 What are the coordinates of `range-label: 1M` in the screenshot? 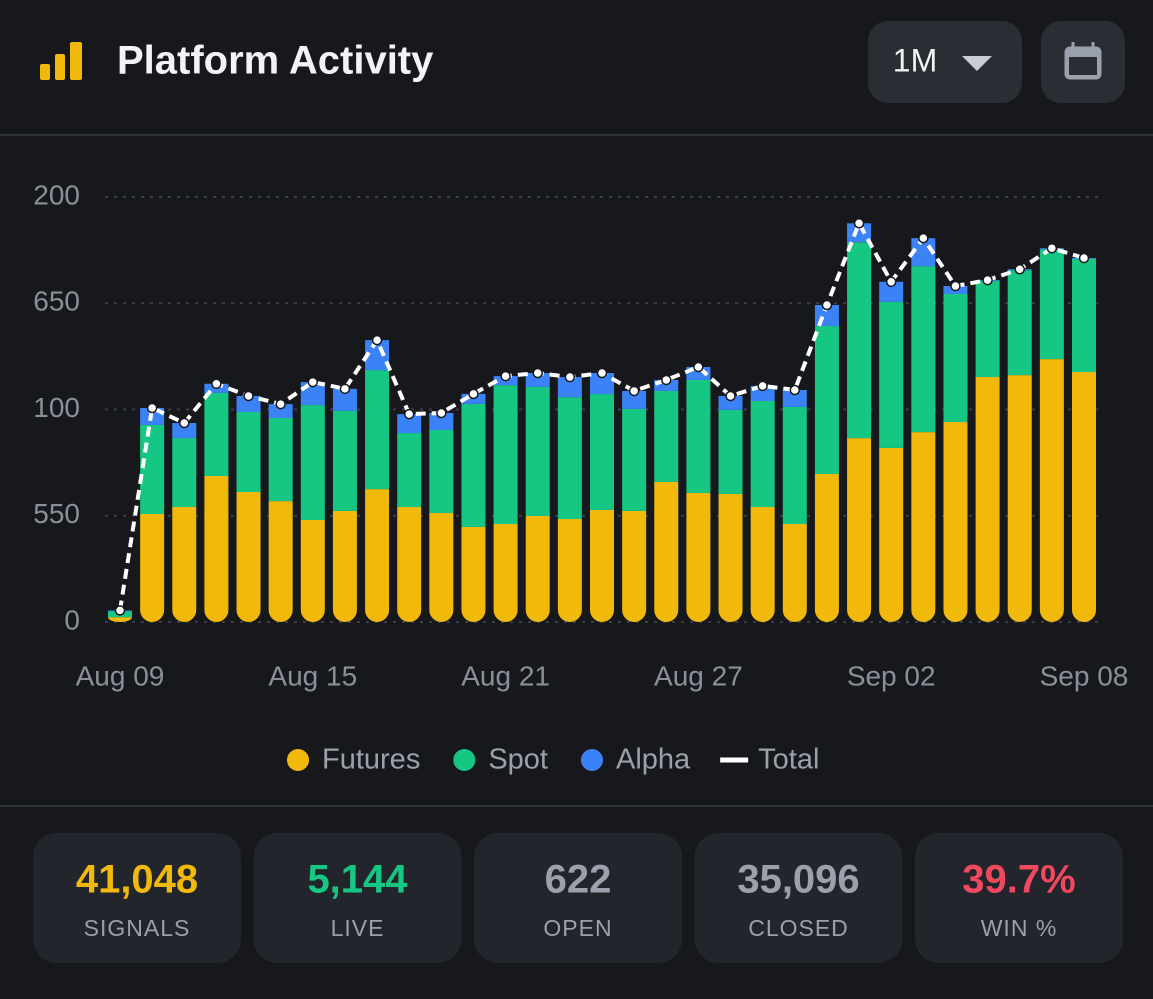 It's located at (915, 60).